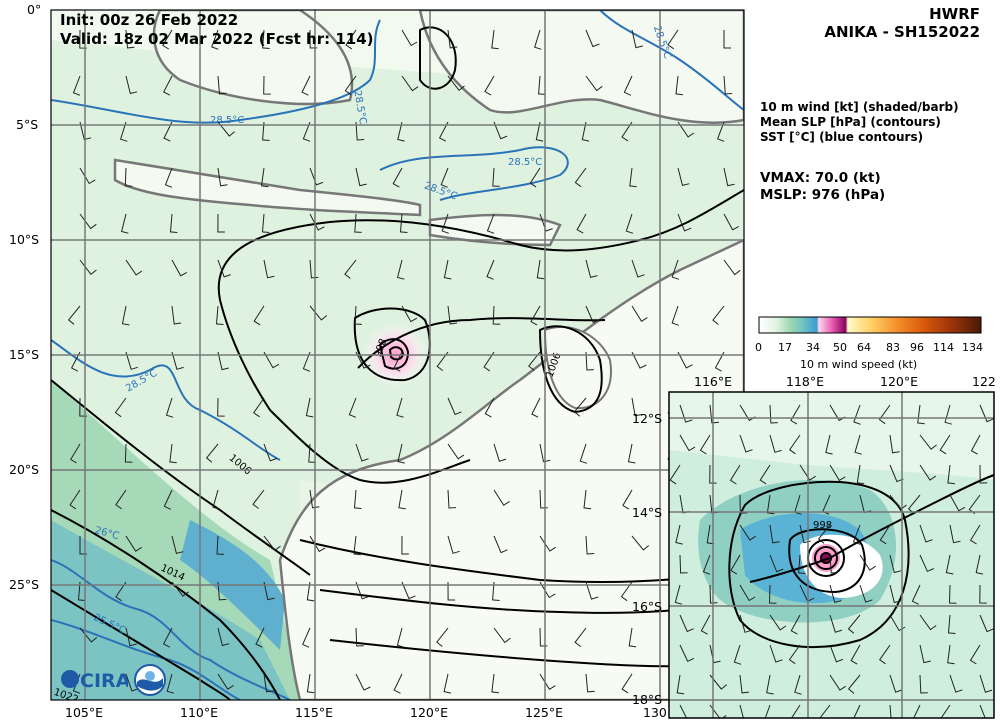 The width and height of the screenshot is (1000, 722). What do you see at coordinates (840, 347) in the screenshot?
I see `colorbar-tick: 50` at bounding box center [840, 347].